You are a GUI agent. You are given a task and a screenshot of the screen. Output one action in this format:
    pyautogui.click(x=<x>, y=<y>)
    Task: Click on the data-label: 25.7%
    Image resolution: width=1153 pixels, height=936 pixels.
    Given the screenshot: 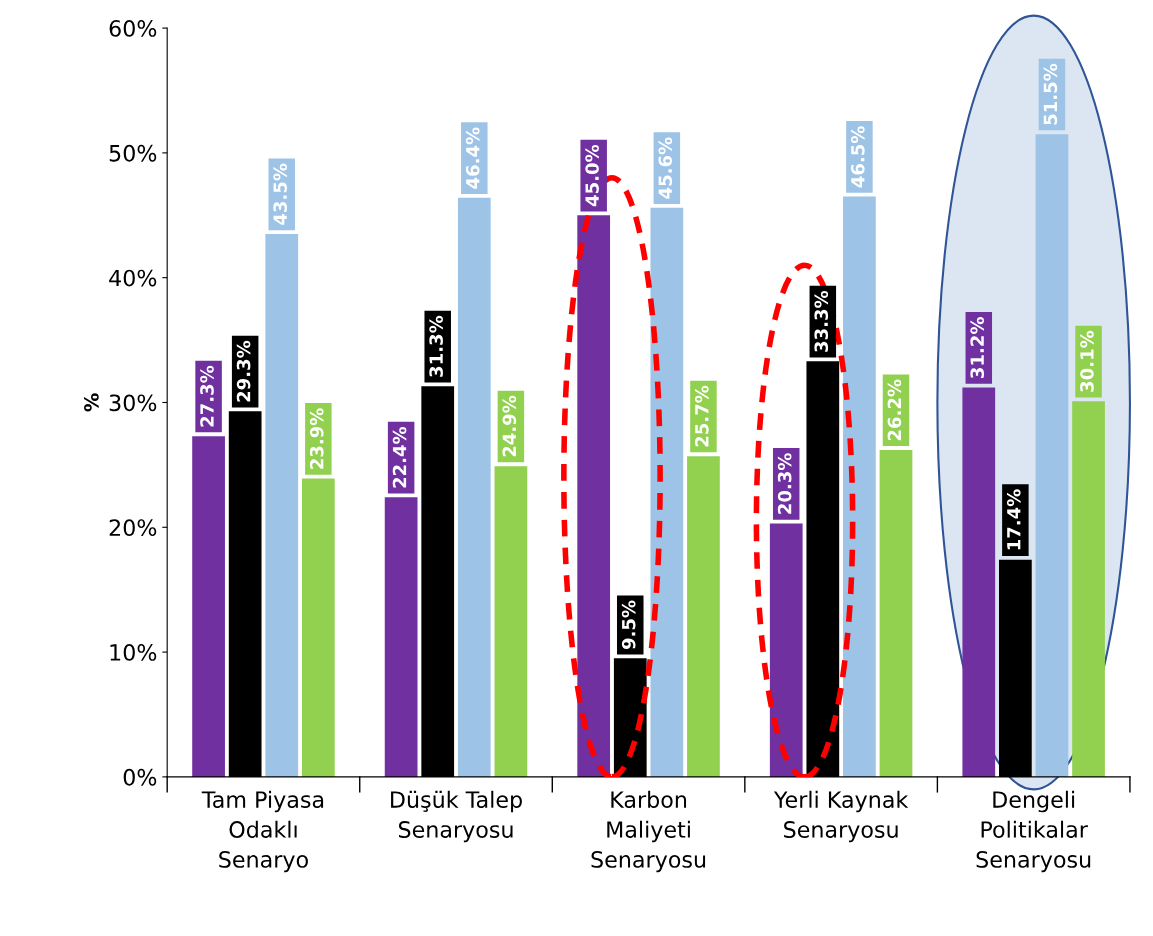 What is the action you would take?
    pyautogui.click(x=702, y=416)
    